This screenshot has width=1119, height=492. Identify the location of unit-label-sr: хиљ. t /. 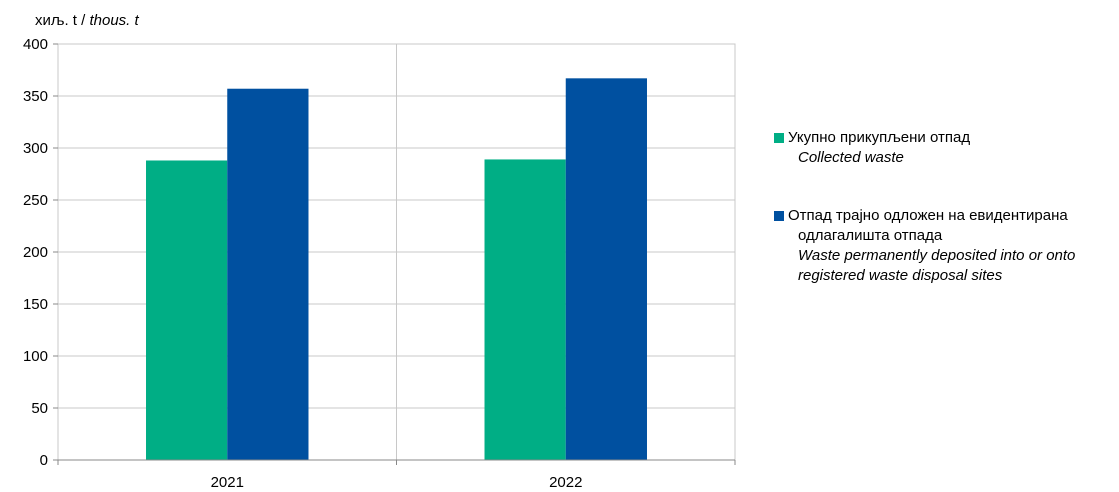
(60, 20).